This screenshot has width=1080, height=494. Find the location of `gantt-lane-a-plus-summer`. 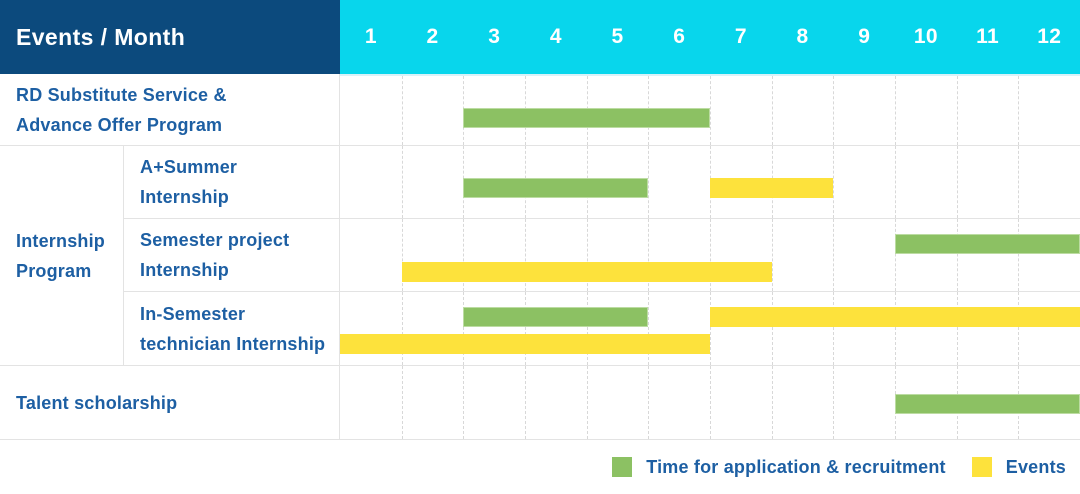

gantt-lane-a-plus-summer is located at coordinates (710, 182).